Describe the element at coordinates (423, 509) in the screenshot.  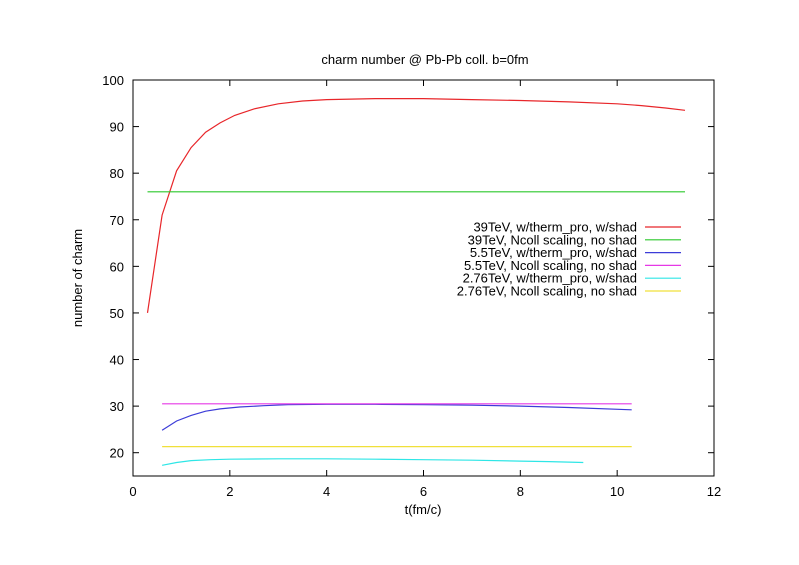
I see `x-axis-label: t(fm/c)` at that location.